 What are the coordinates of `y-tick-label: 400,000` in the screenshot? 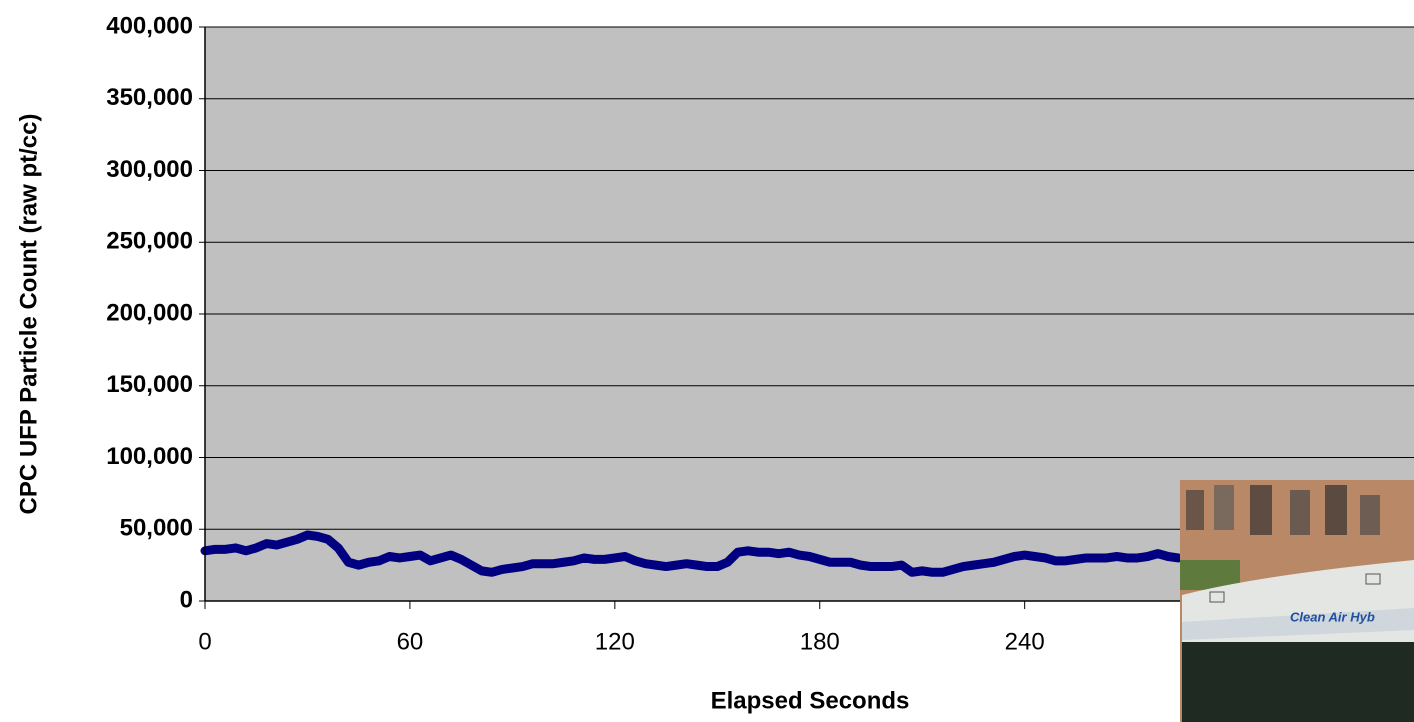 It's located at (149, 25).